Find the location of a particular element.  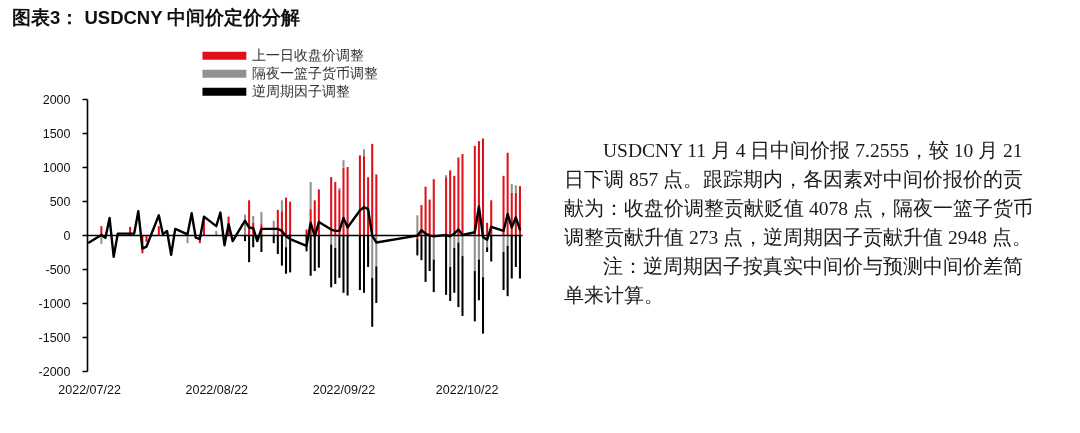

y-tick-label: 500 is located at coordinates (60, 201).